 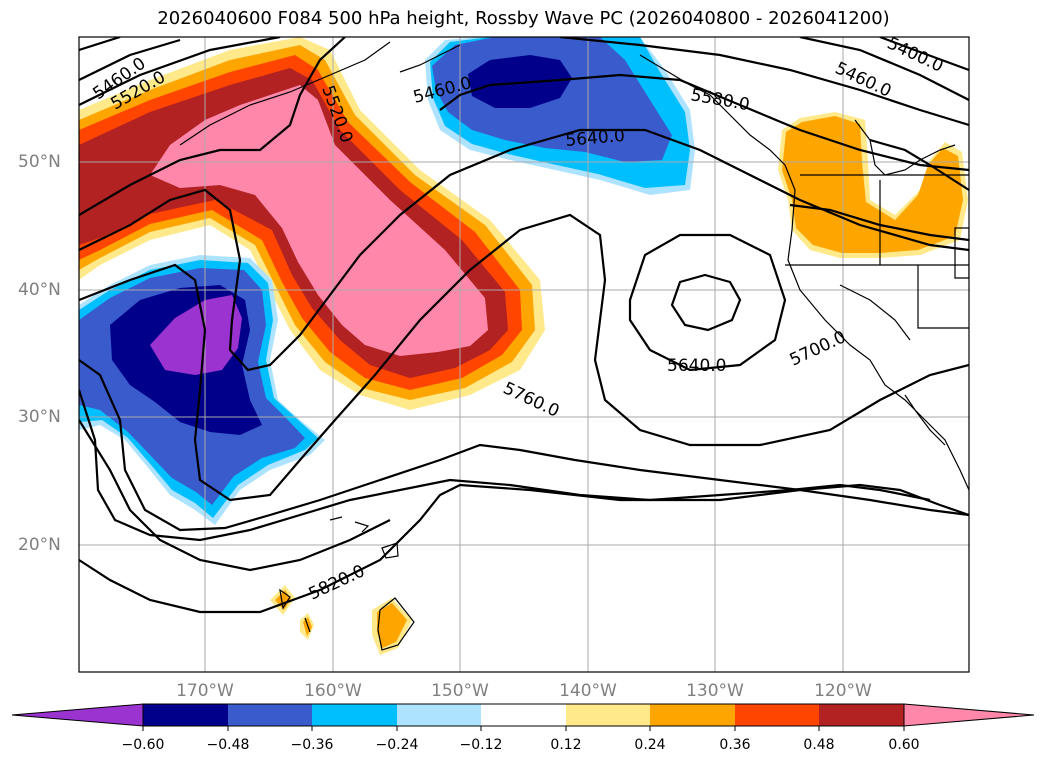 What do you see at coordinates (39, 290) in the screenshot?
I see `lat-label: 40°N` at bounding box center [39, 290].